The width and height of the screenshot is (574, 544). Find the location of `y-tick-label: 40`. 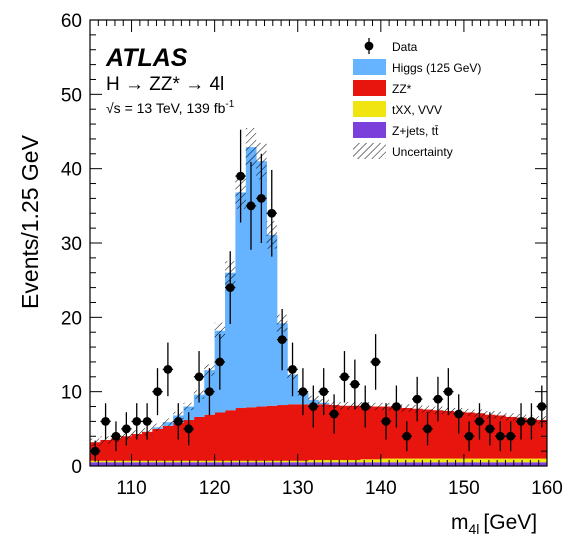

y-tick-label: 40 is located at coordinates (71, 170).